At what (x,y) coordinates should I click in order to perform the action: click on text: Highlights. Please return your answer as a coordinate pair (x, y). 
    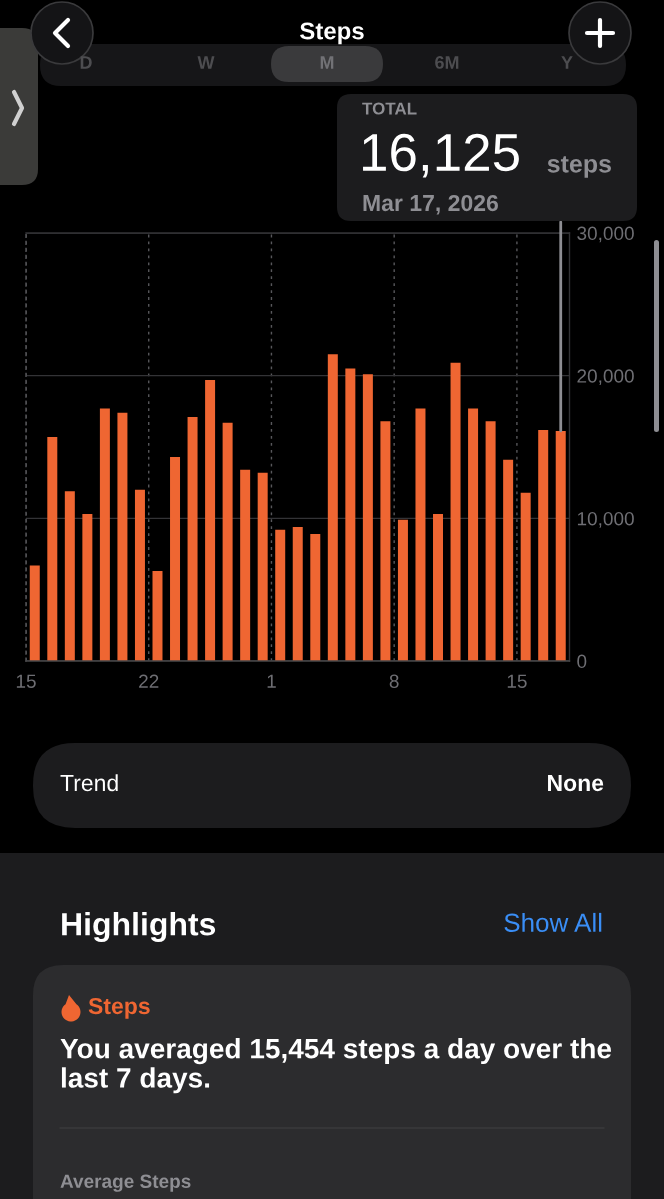
    Looking at the image, I should click on (139, 927).